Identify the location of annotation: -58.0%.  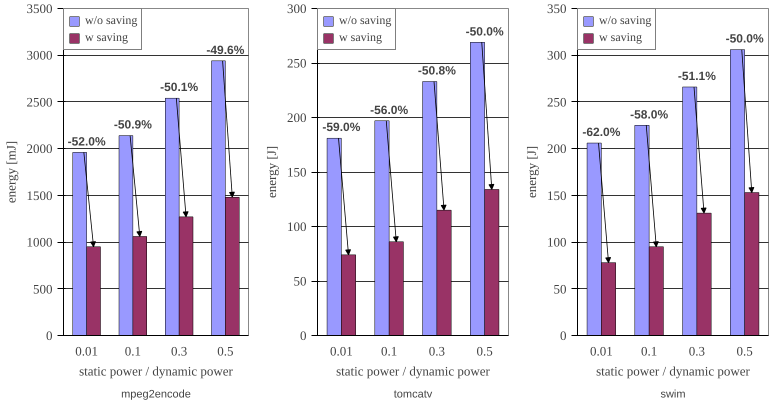
(649, 114).